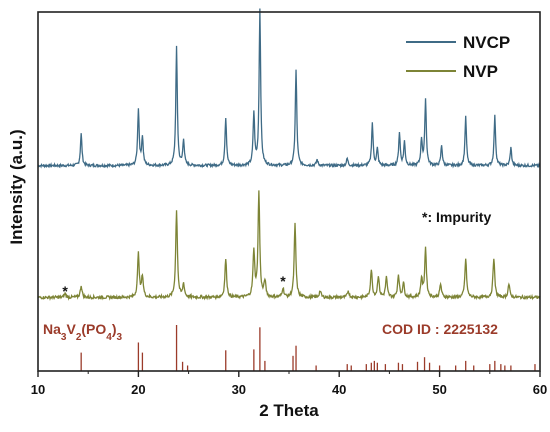  What do you see at coordinates (439, 389) in the screenshot?
I see `x-tick-label: 50` at bounding box center [439, 389].